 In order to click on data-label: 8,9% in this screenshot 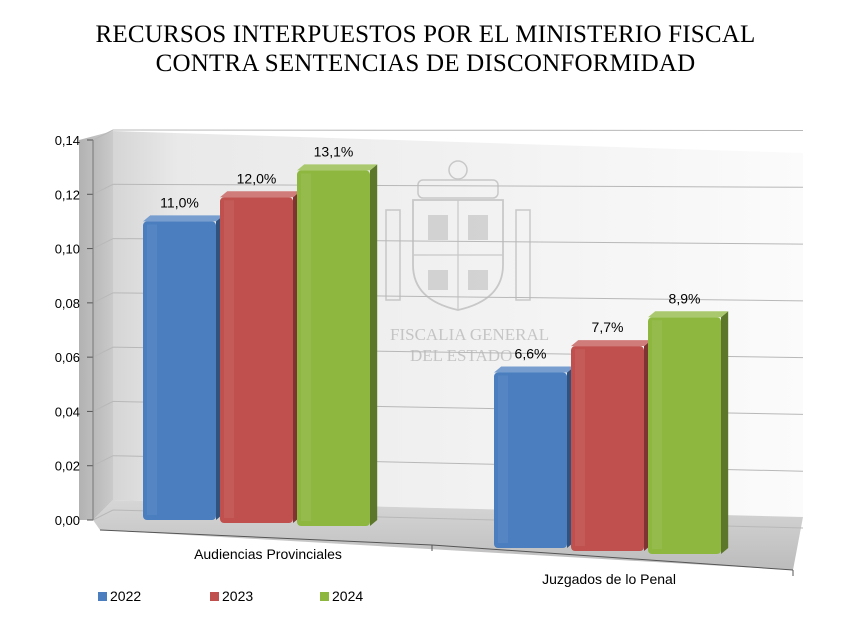, I will do `click(685, 298)`.